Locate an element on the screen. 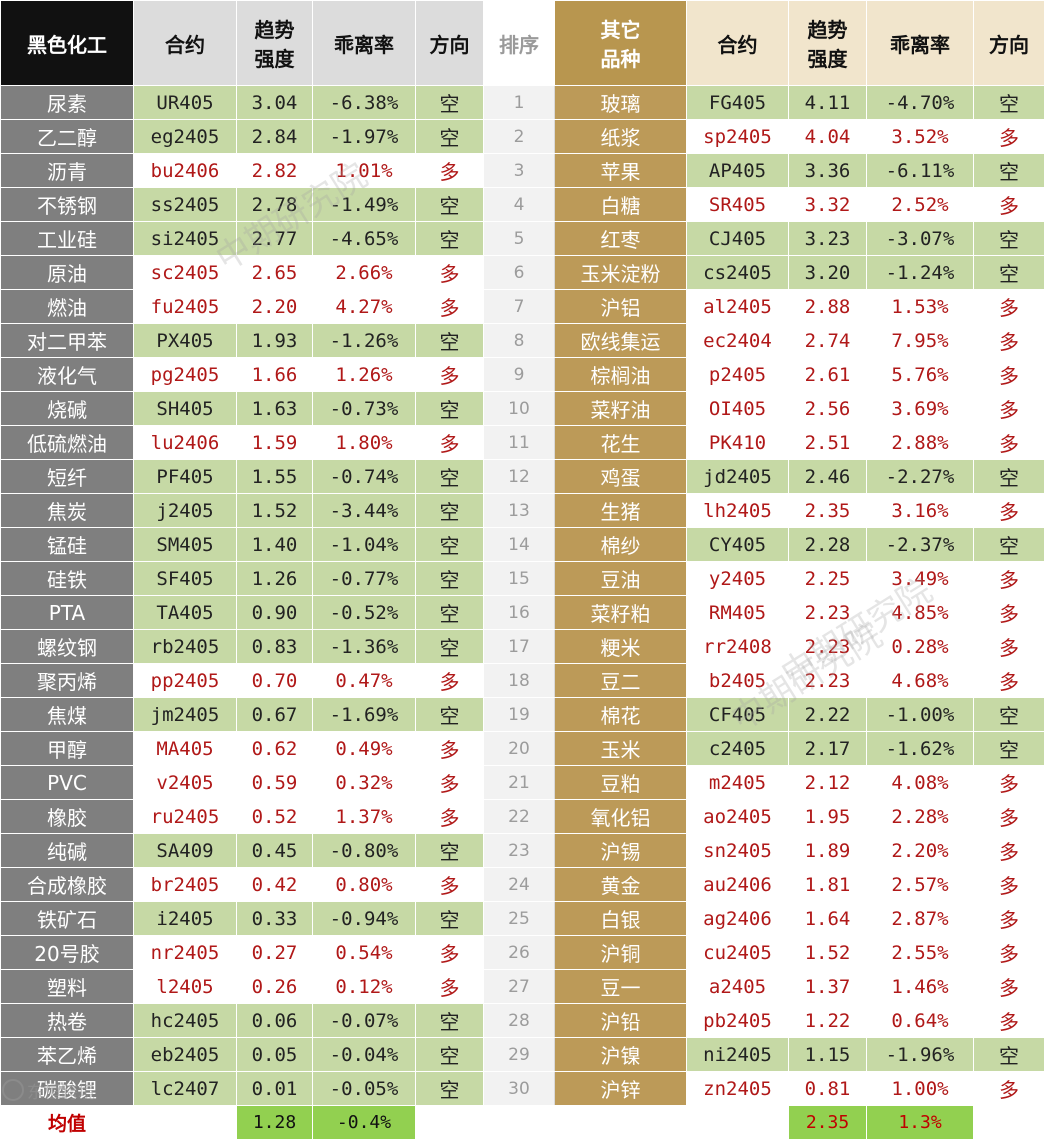 The width and height of the screenshot is (1044, 1140). left-trend-strength: 2.20 is located at coordinates (275, 307).